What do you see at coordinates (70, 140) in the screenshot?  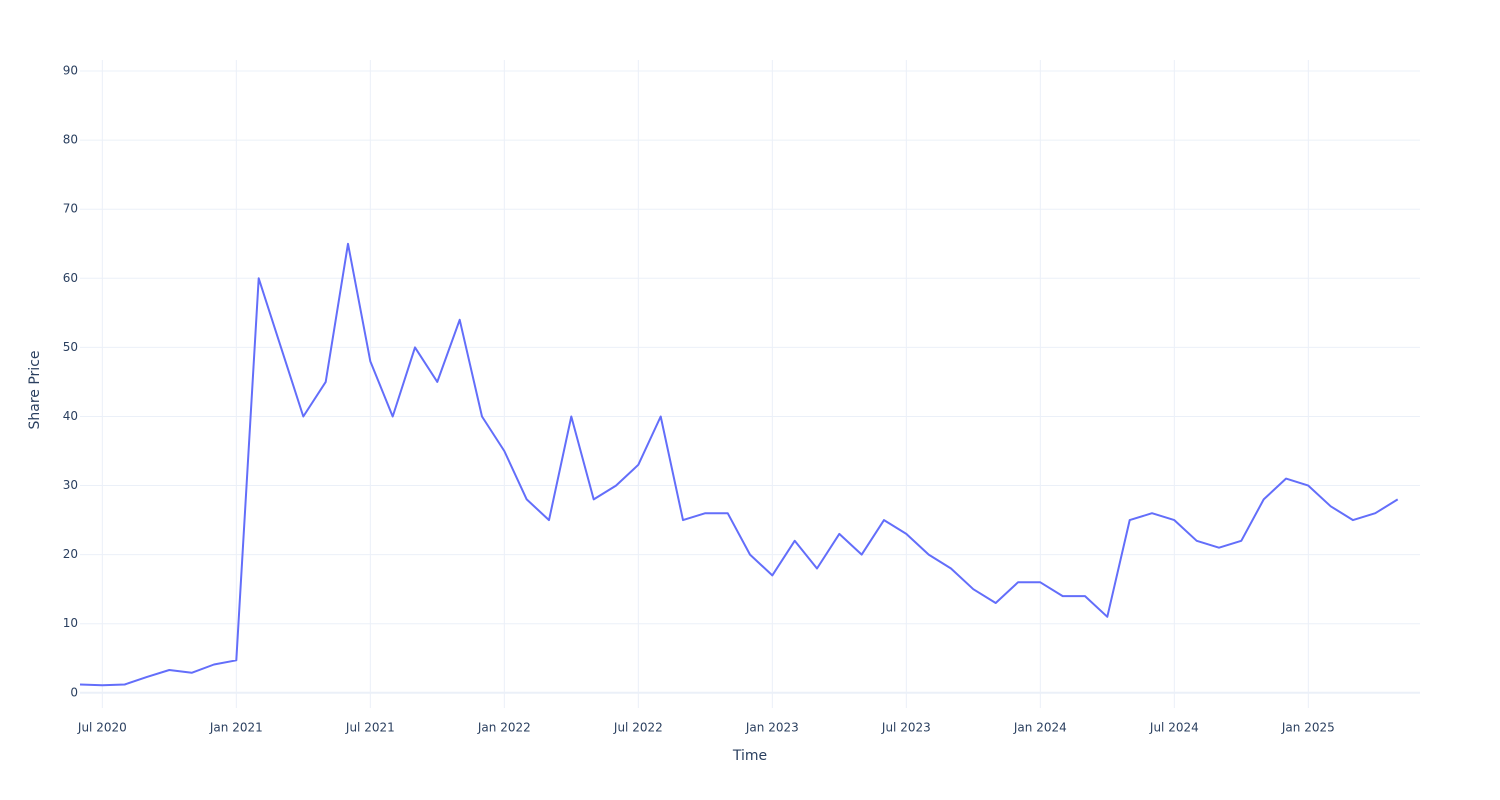 I see `y-tick-label: 80` at bounding box center [70, 140].